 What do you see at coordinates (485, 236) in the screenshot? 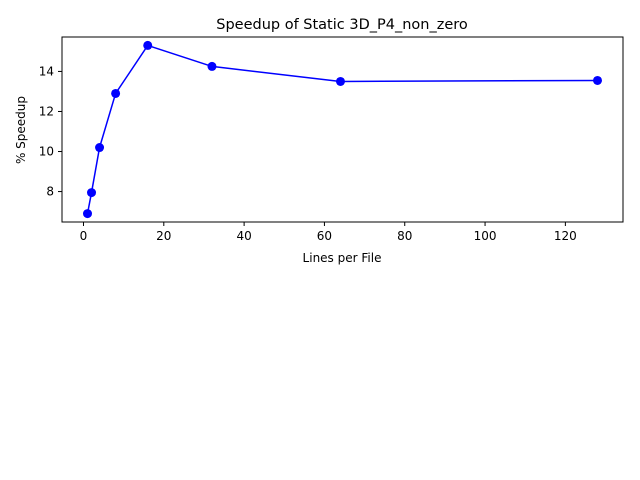
I see `x-tick-label: 100` at bounding box center [485, 236].